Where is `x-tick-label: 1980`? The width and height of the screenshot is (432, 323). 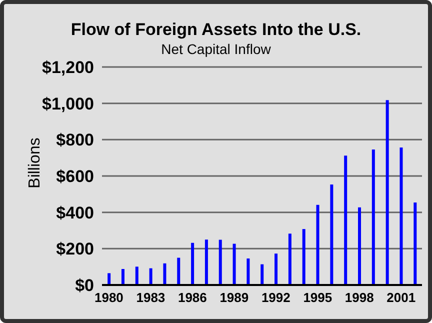 x-tick-label: 1980 is located at coordinates (109, 298).